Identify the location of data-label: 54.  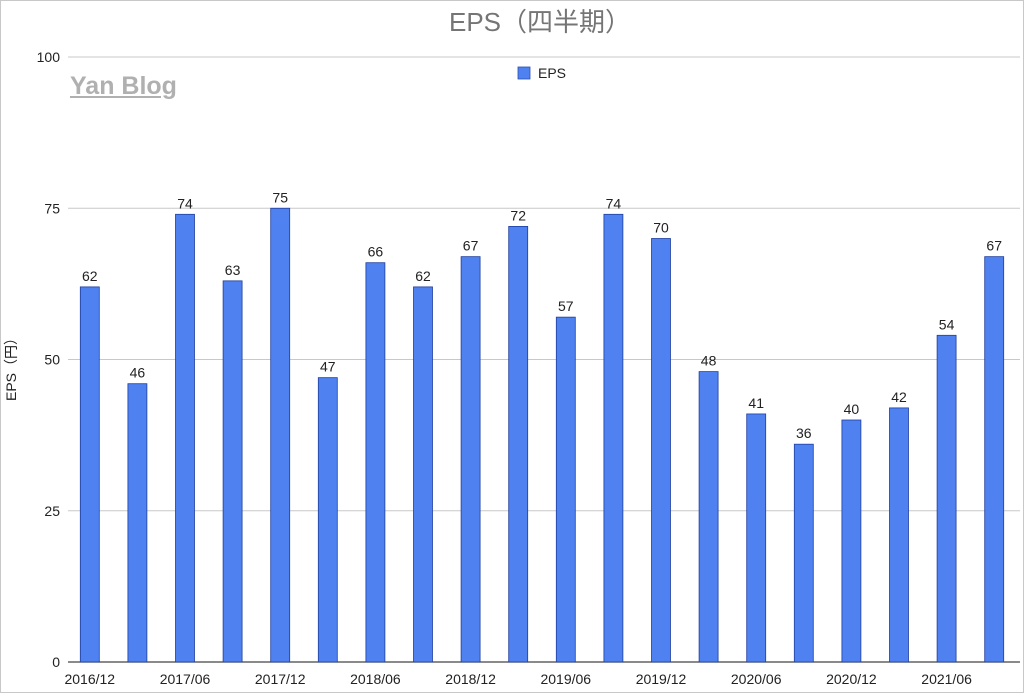
(947, 324).